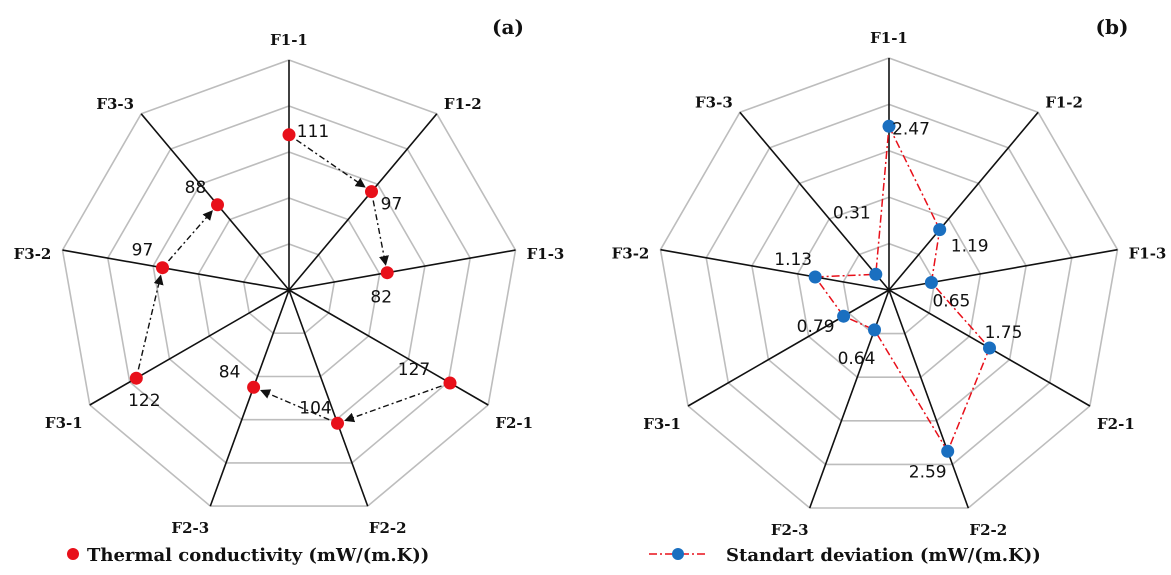 The height and width of the screenshot is (575, 1171). What do you see at coordinates (970, 247) in the screenshot?
I see `data-value-label: 1.19` at bounding box center [970, 247].